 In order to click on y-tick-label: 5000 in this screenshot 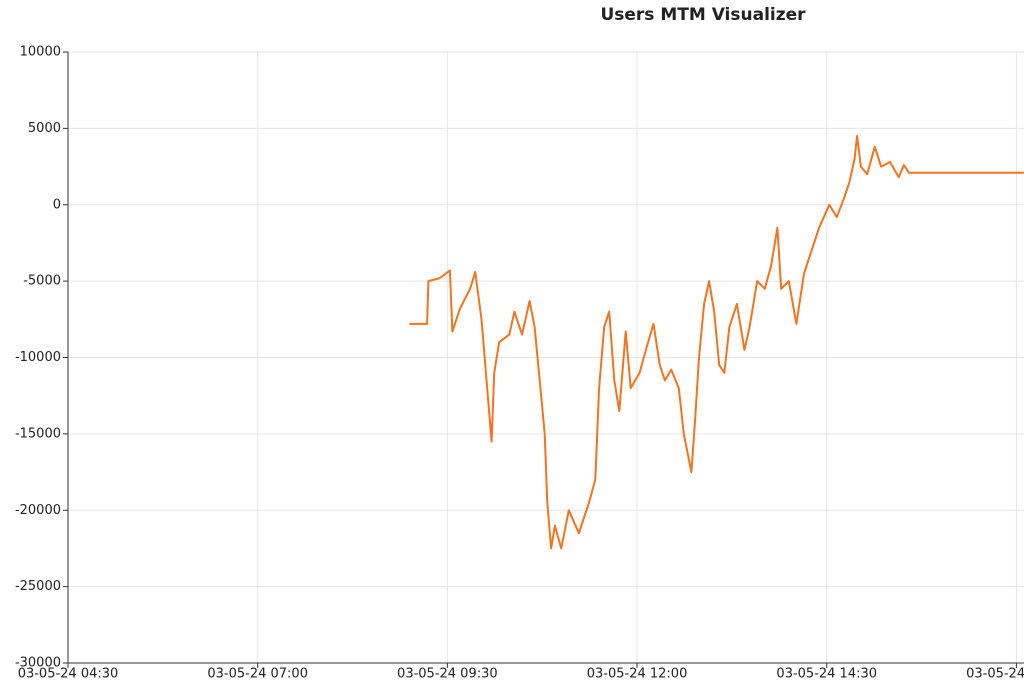, I will do `click(44, 128)`.